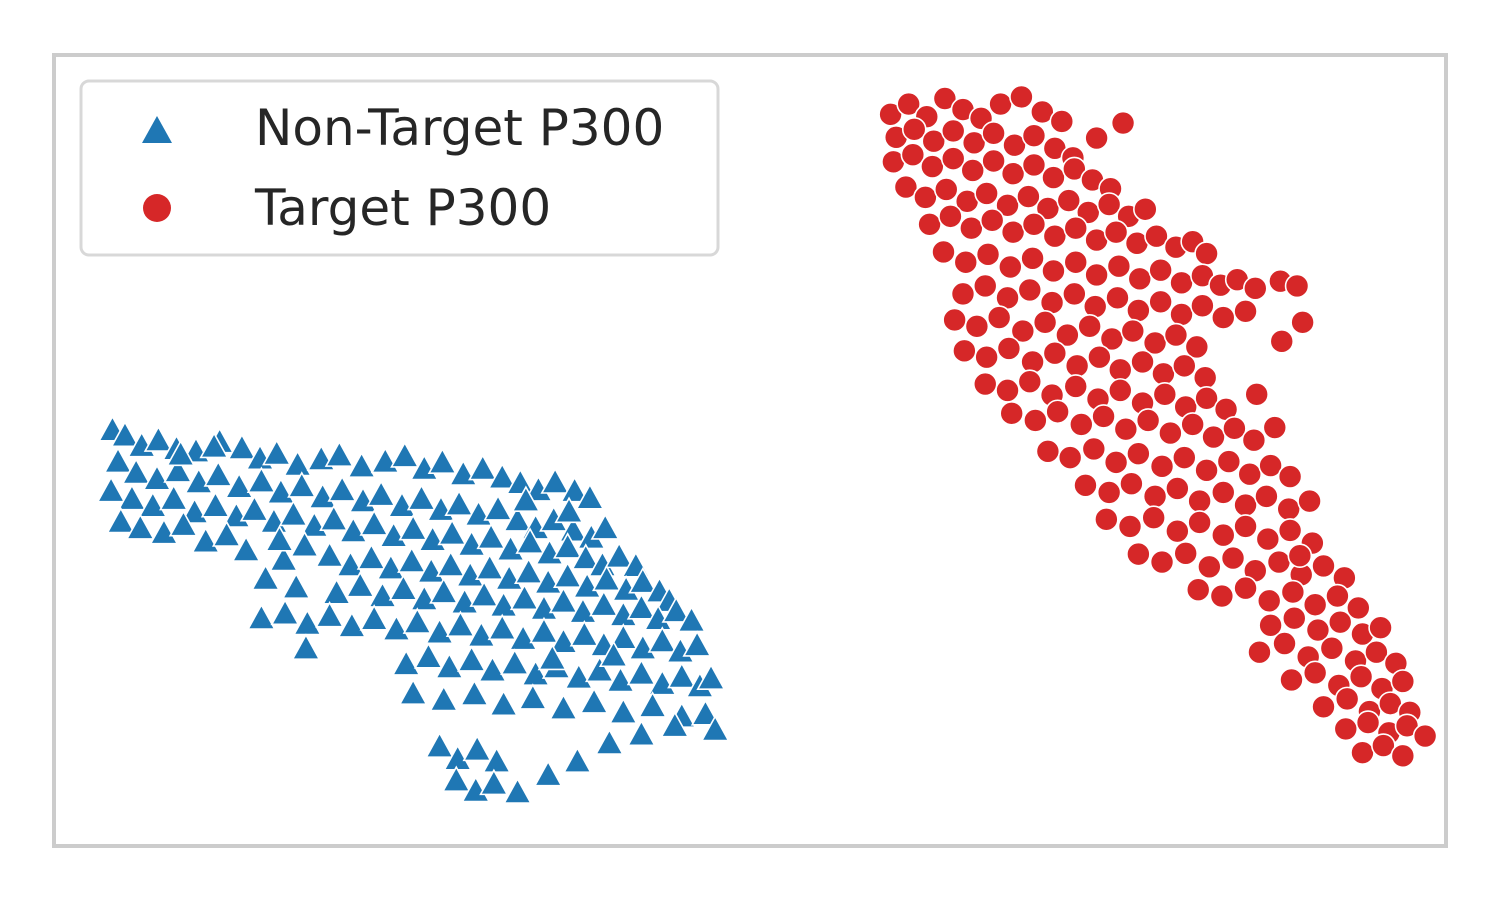  Describe the element at coordinates (157, 129) in the screenshot. I see `legend-marker-non-target` at that location.